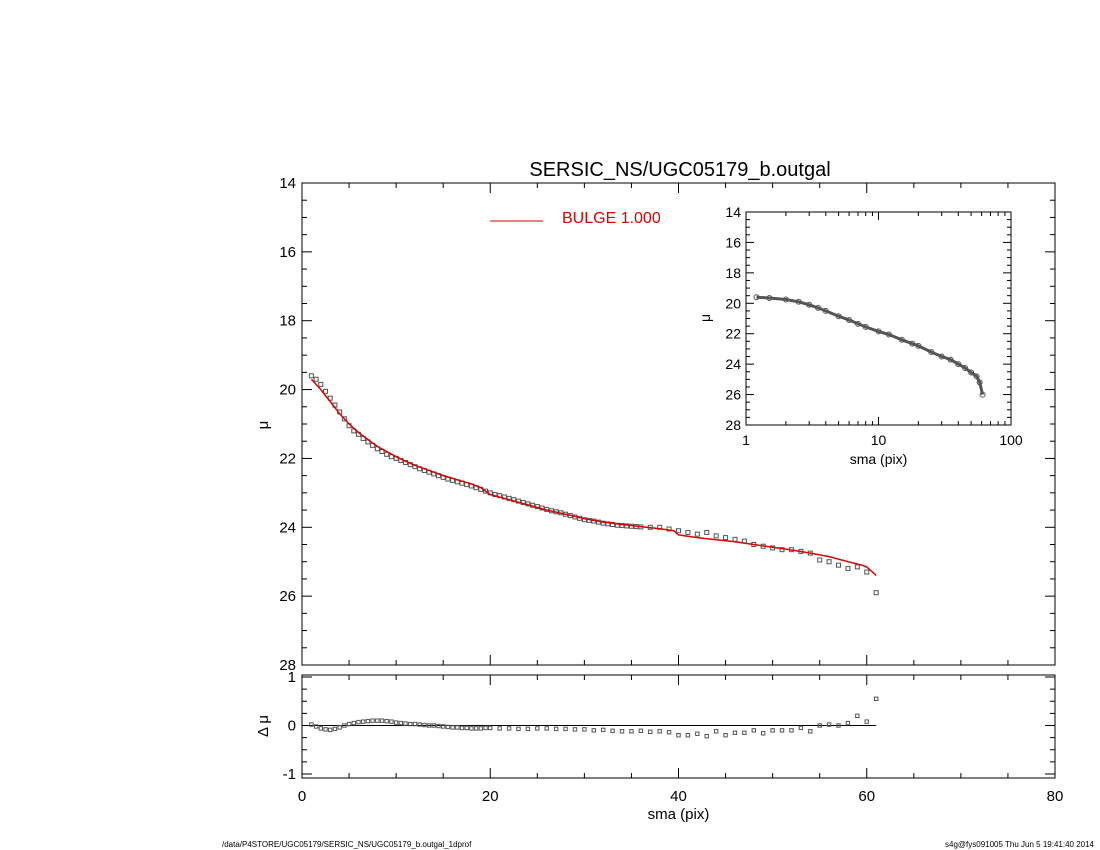 This screenshot has width=1100, height=850. I want to click on inset-xlabel: sma (pix), so click(879, 459).